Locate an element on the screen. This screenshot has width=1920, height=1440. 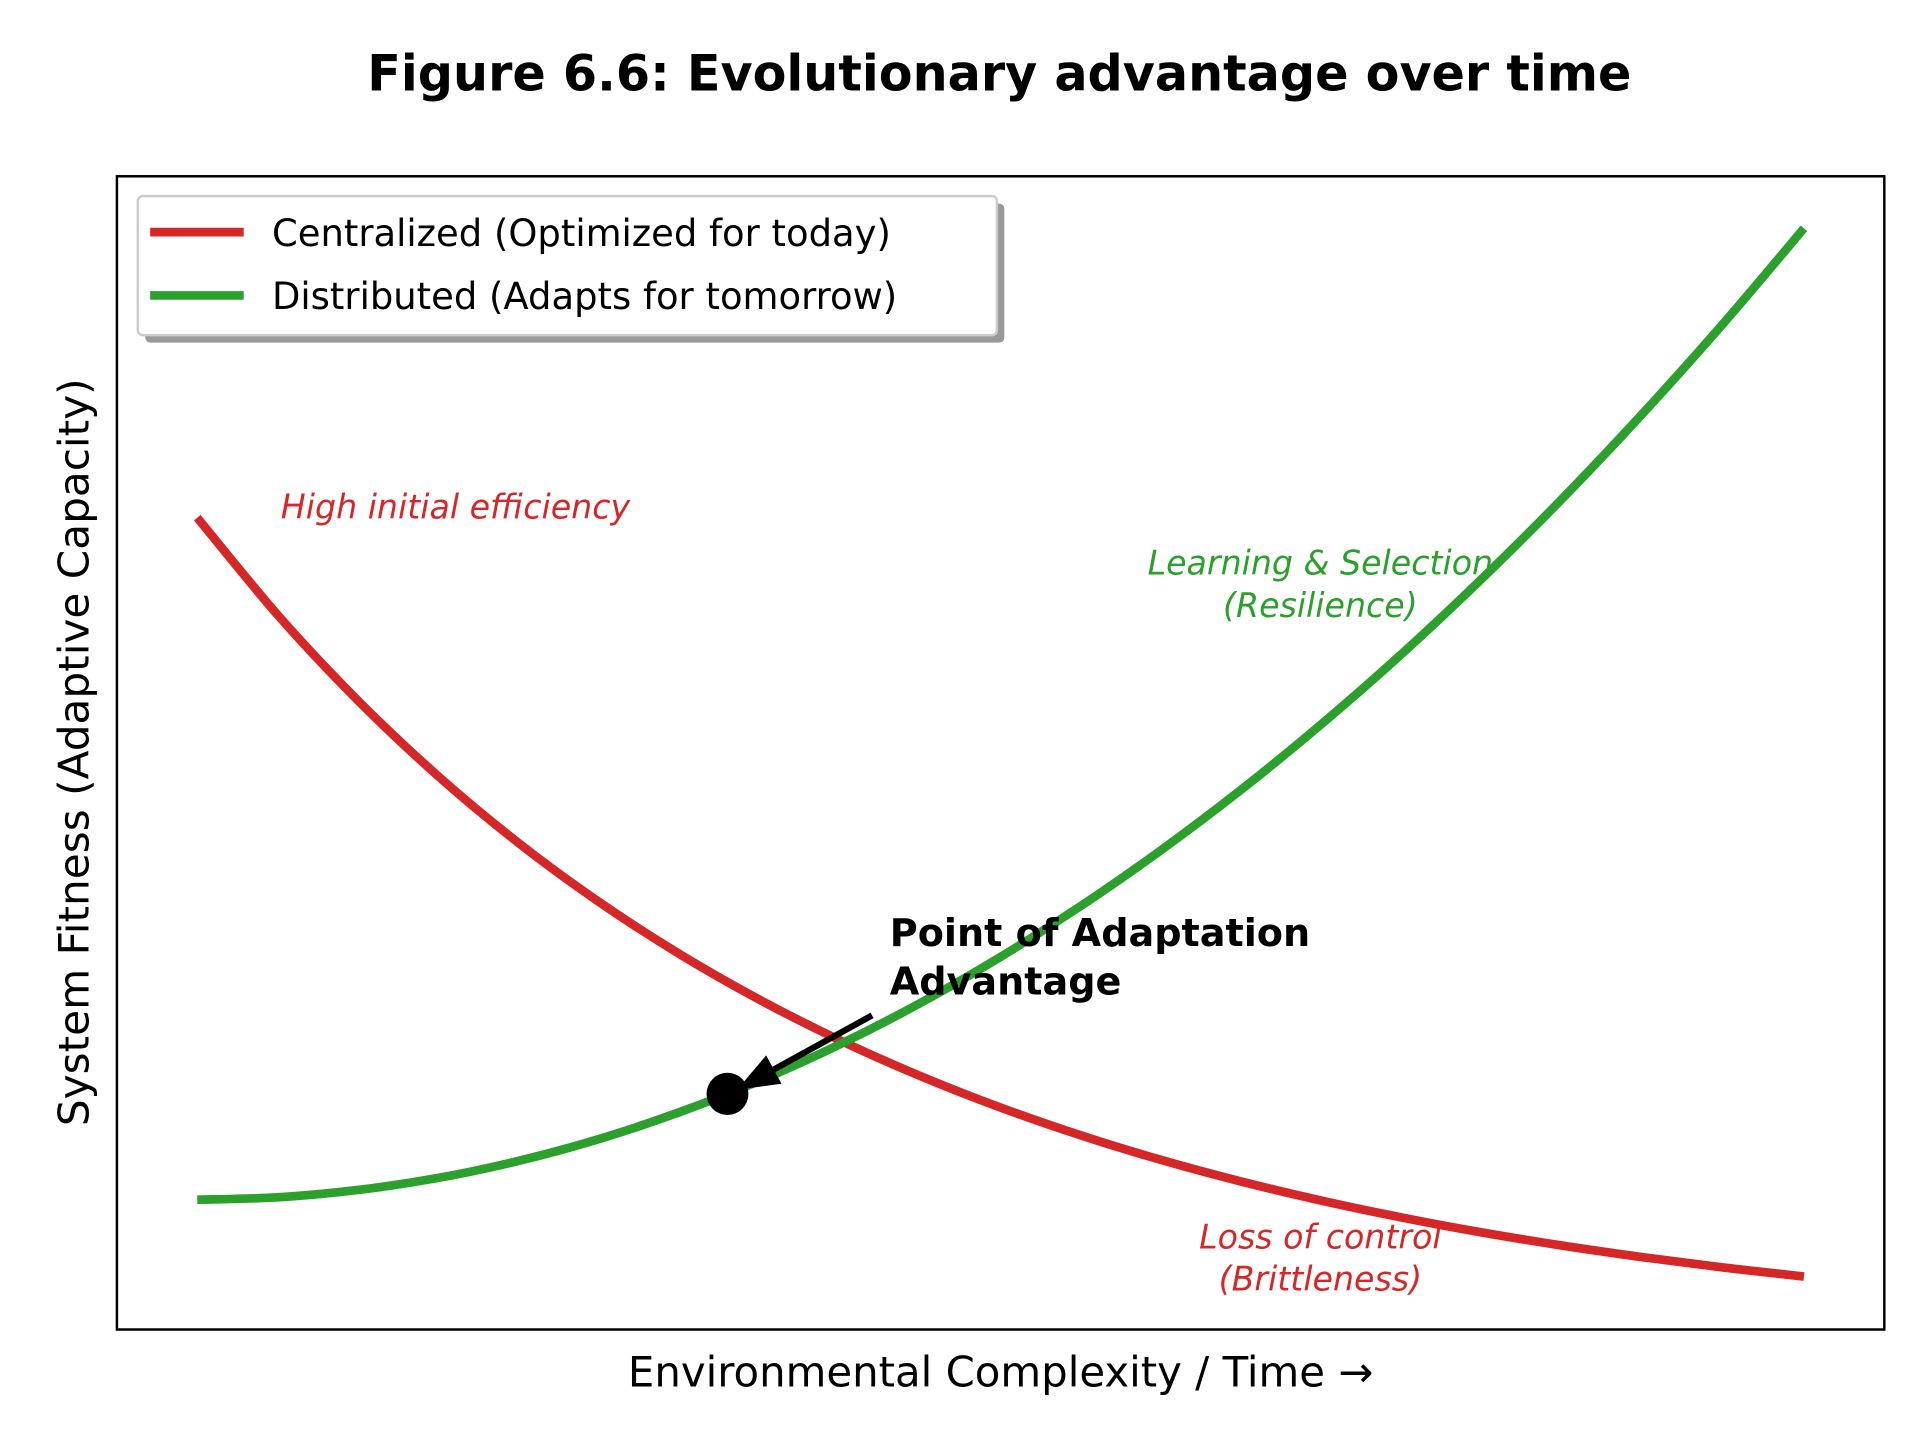
annotation-text: Advantage is located at coordinates (1006, 981).